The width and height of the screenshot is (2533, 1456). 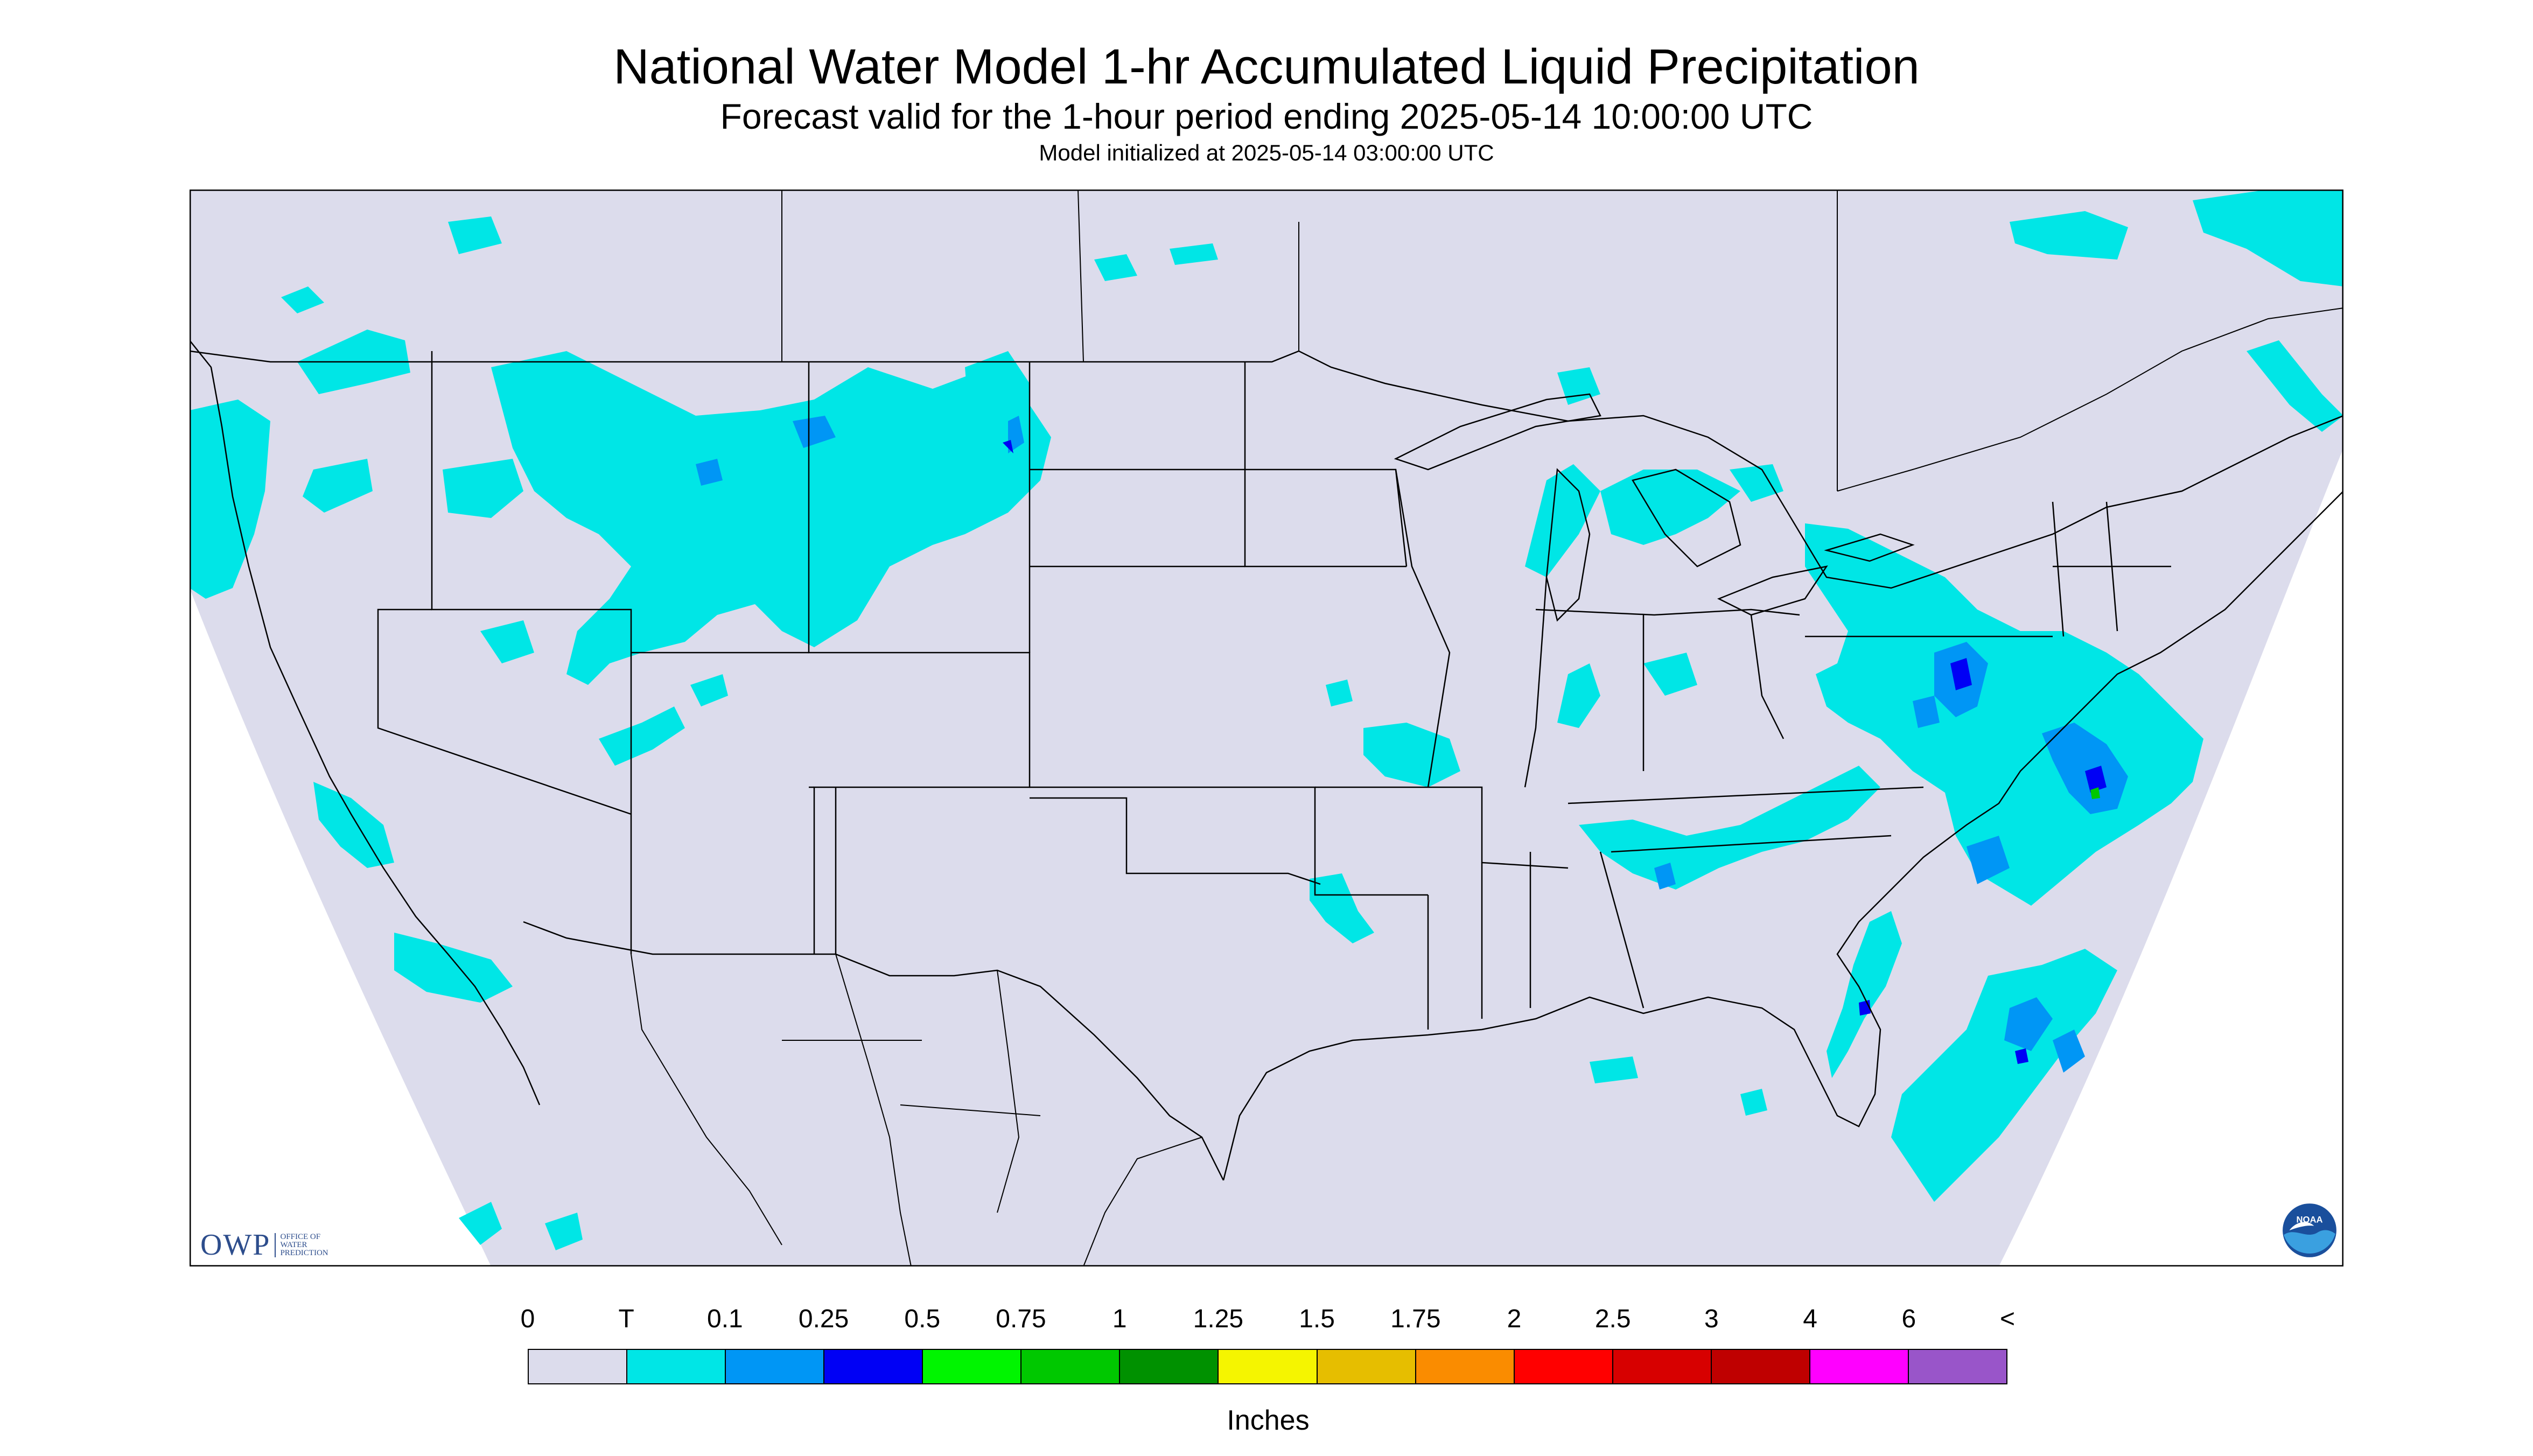 What do you see at coordinates (340, 927) in the screenshot?
I see `outside-domain-left` at bounding box center [340, 927].